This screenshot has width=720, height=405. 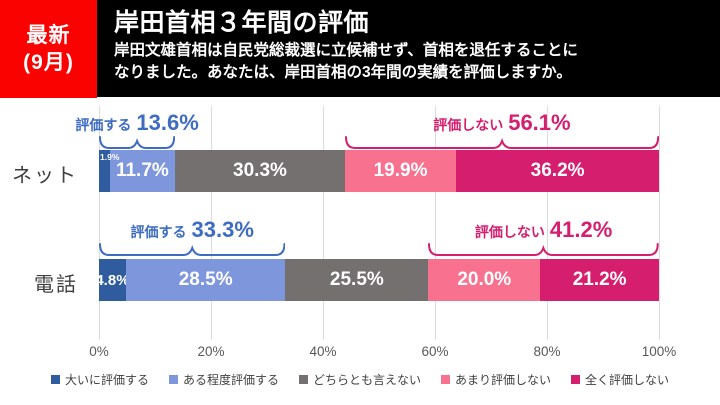 I want to click on bar-segment-value: 21.2%, so click(x=599, y=279).